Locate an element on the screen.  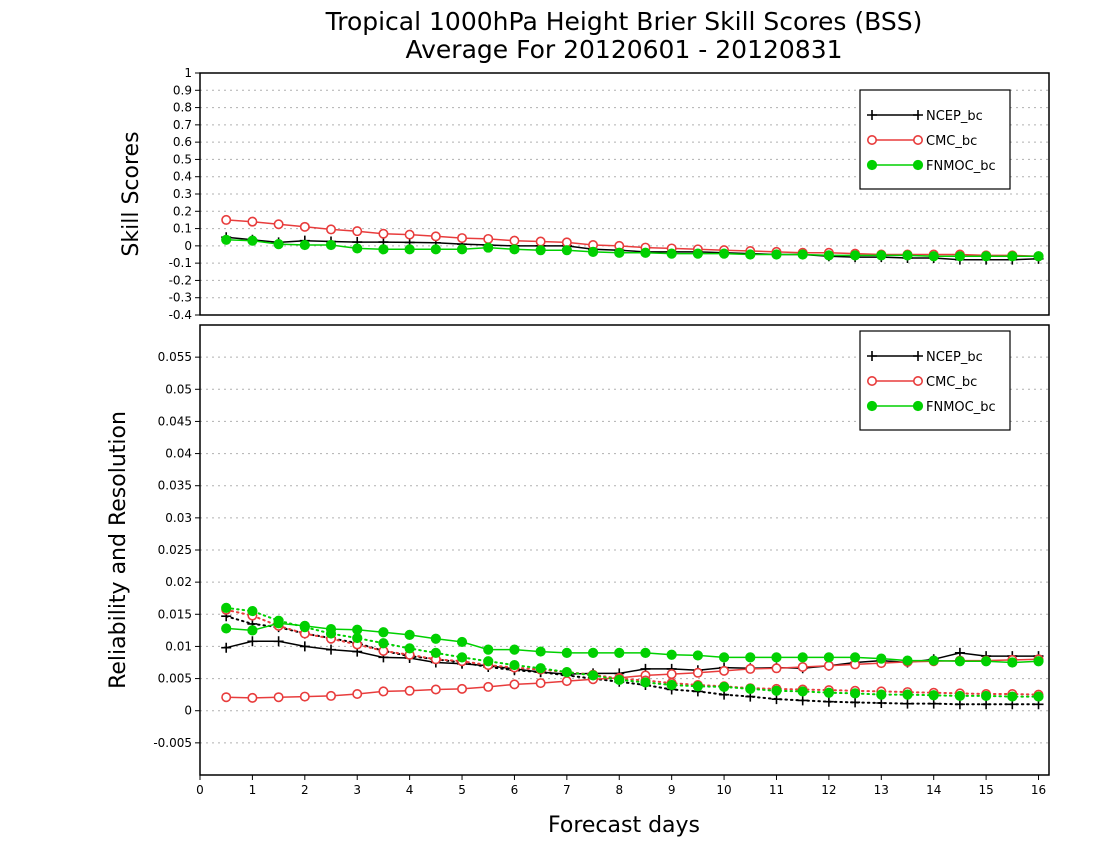
x-tick-label: 4 is located at coordinates (410, 790).